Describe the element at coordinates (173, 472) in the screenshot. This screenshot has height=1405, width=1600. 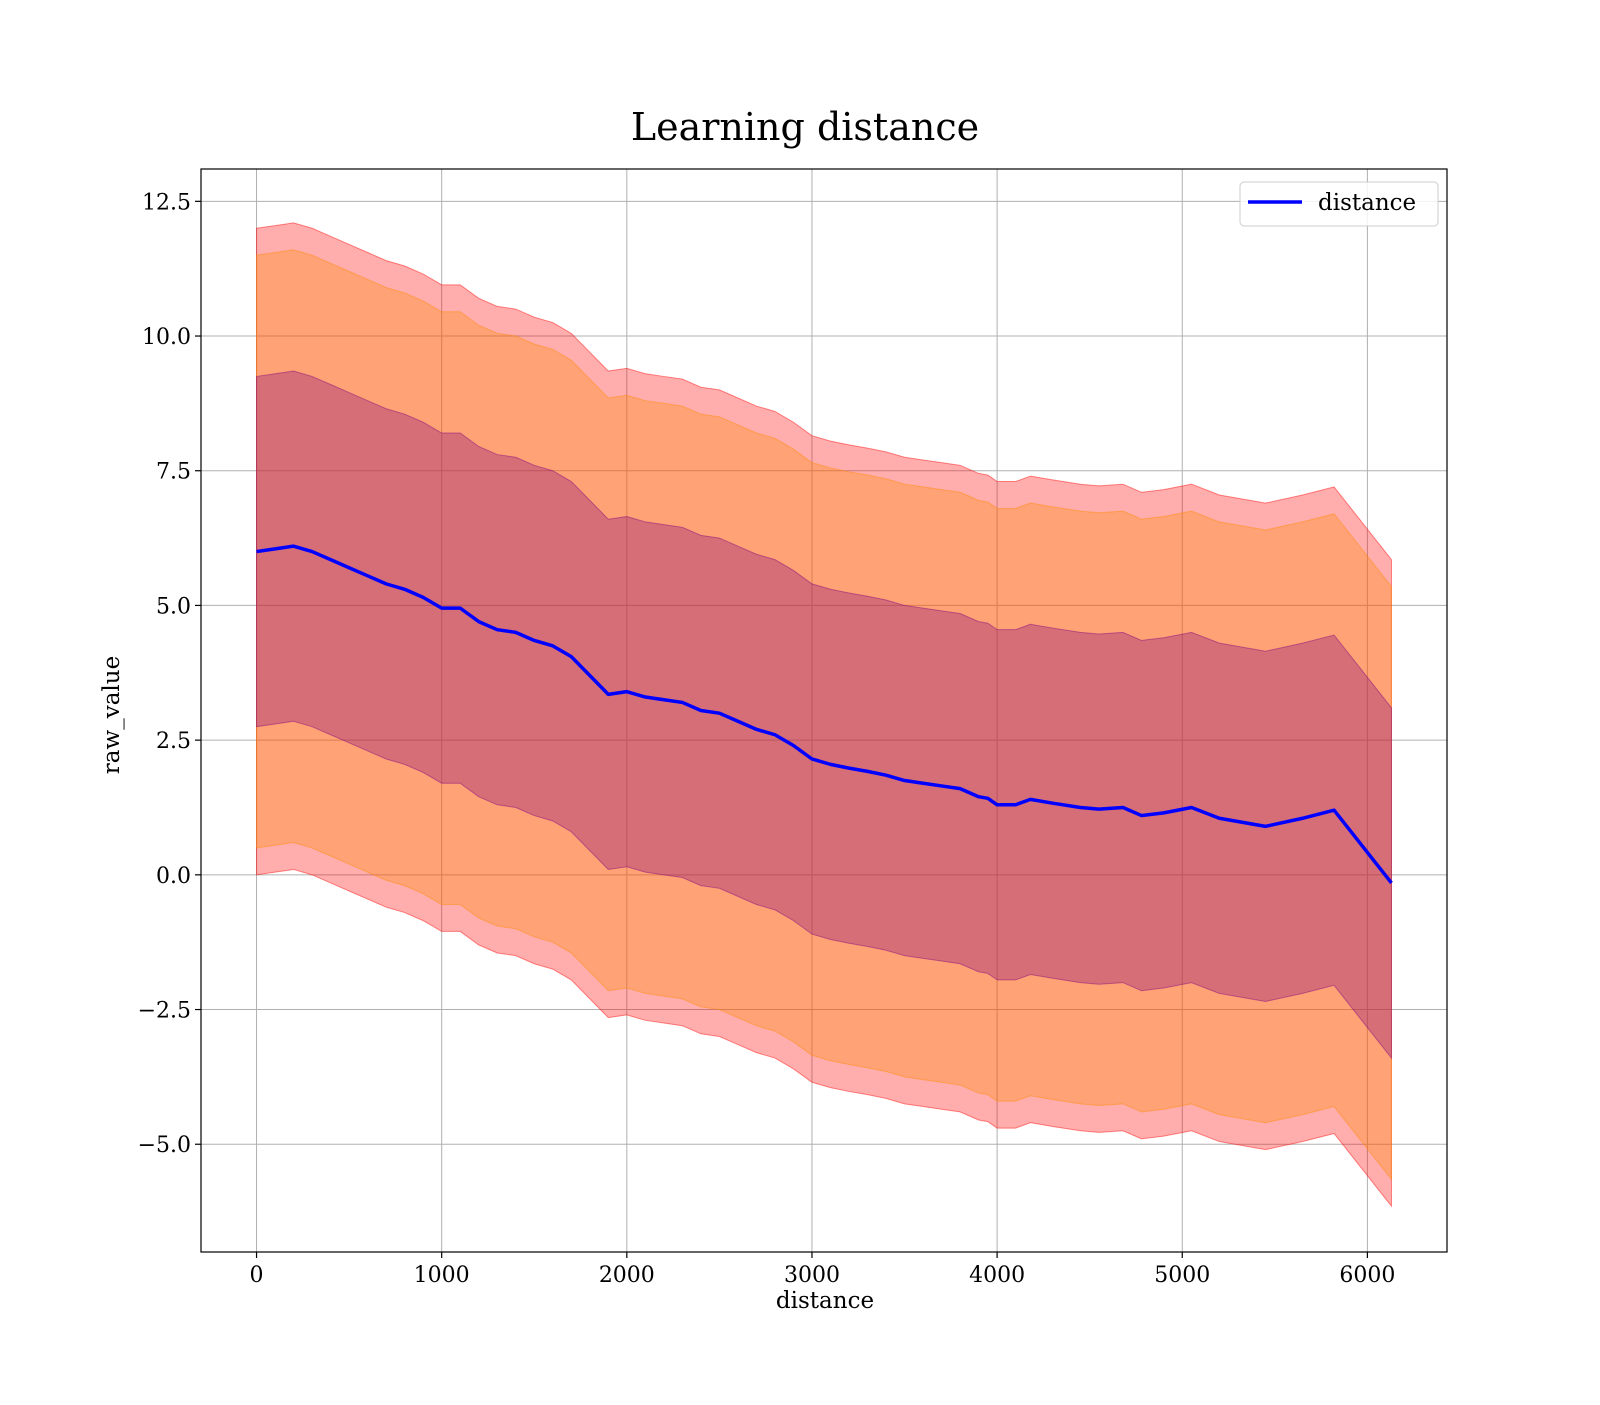
I see `y-tick-label: 7.5` at that location.